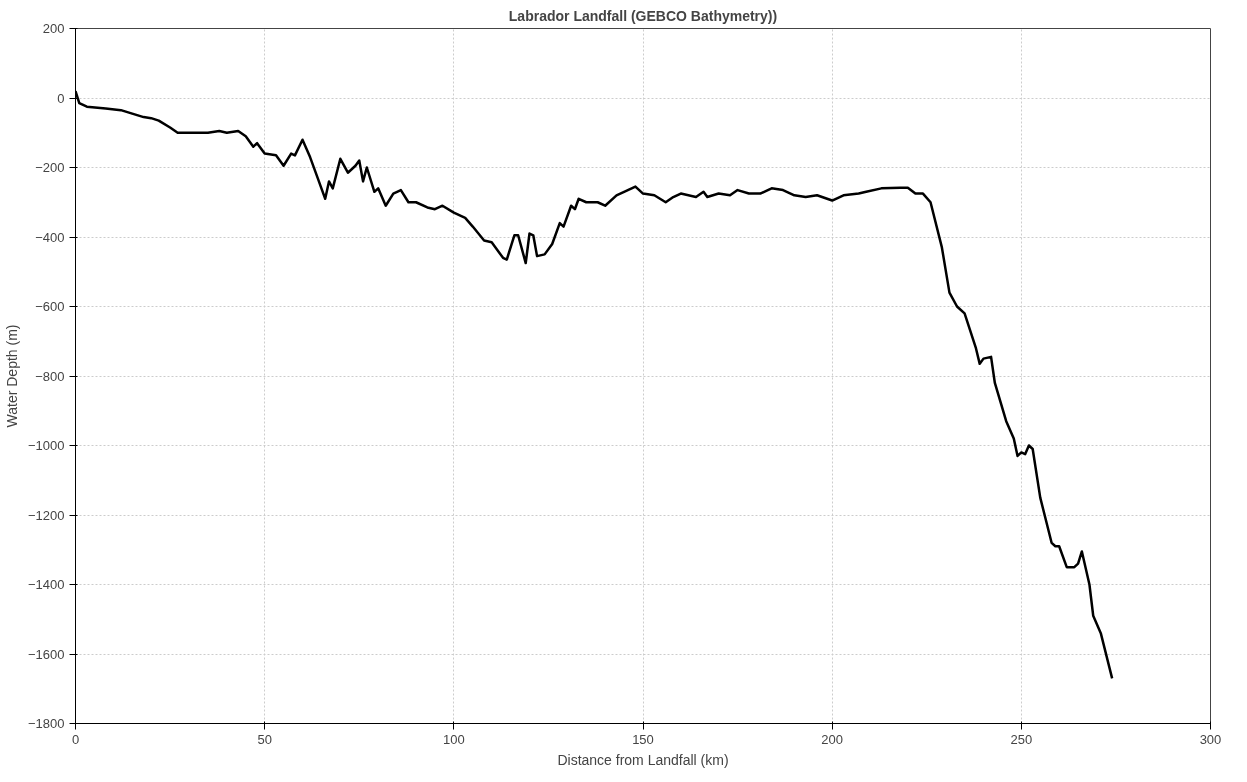 This screenshot has height=782, width=1247. I want to click on x-tick-label: 100, so click(453, 739).